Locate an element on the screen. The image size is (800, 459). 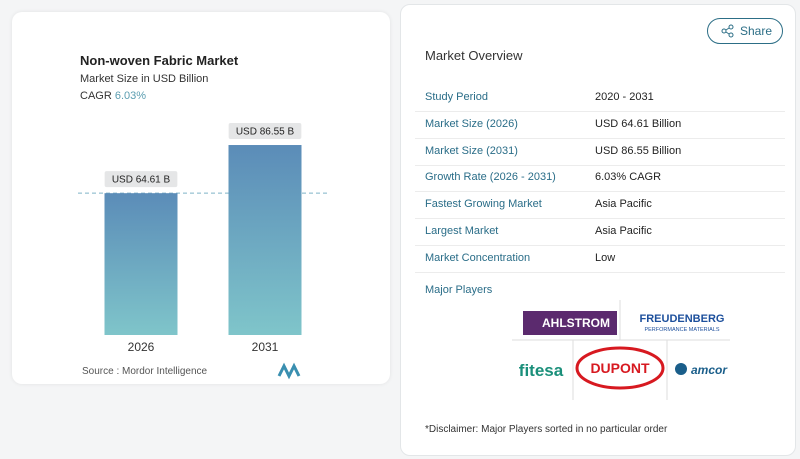
logo-amcor: amcor is located at coordinates (709, 370).